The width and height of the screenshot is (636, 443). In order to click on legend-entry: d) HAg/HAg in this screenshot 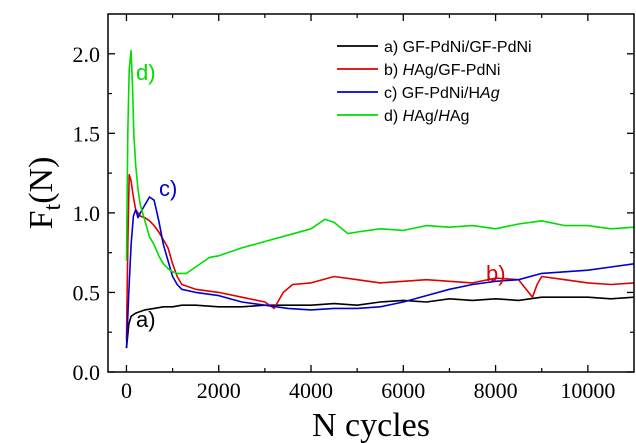, I will do `click(426, 116)`.